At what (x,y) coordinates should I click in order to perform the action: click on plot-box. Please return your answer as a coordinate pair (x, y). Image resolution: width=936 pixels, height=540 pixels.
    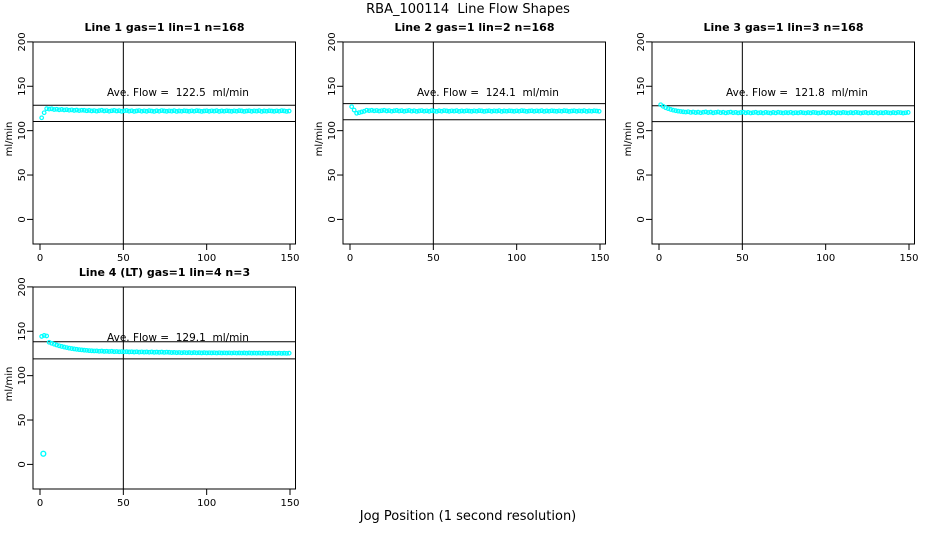
    Looking at the image, I should click on (783, 143).